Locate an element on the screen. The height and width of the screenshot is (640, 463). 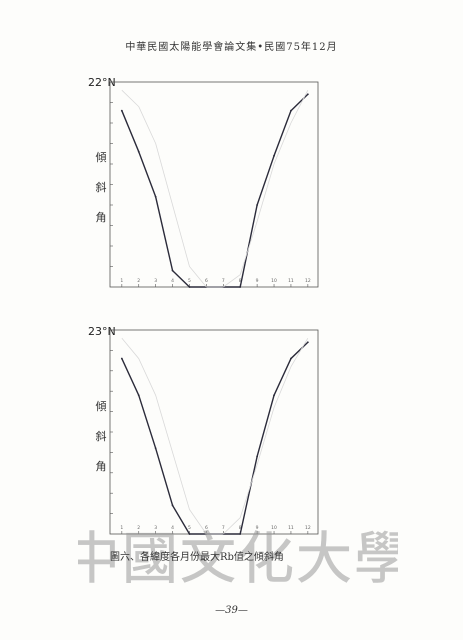
ylabel-chart-2: 傾 斜 角 is located at coordinates (101, 437).